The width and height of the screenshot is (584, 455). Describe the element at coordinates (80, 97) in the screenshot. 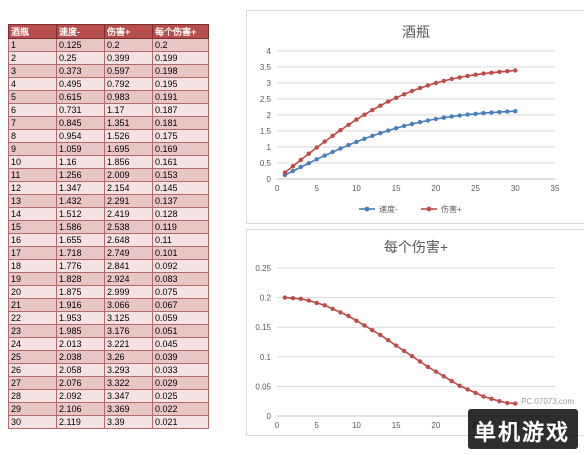

I see `table-cell: 0.615` at that location.